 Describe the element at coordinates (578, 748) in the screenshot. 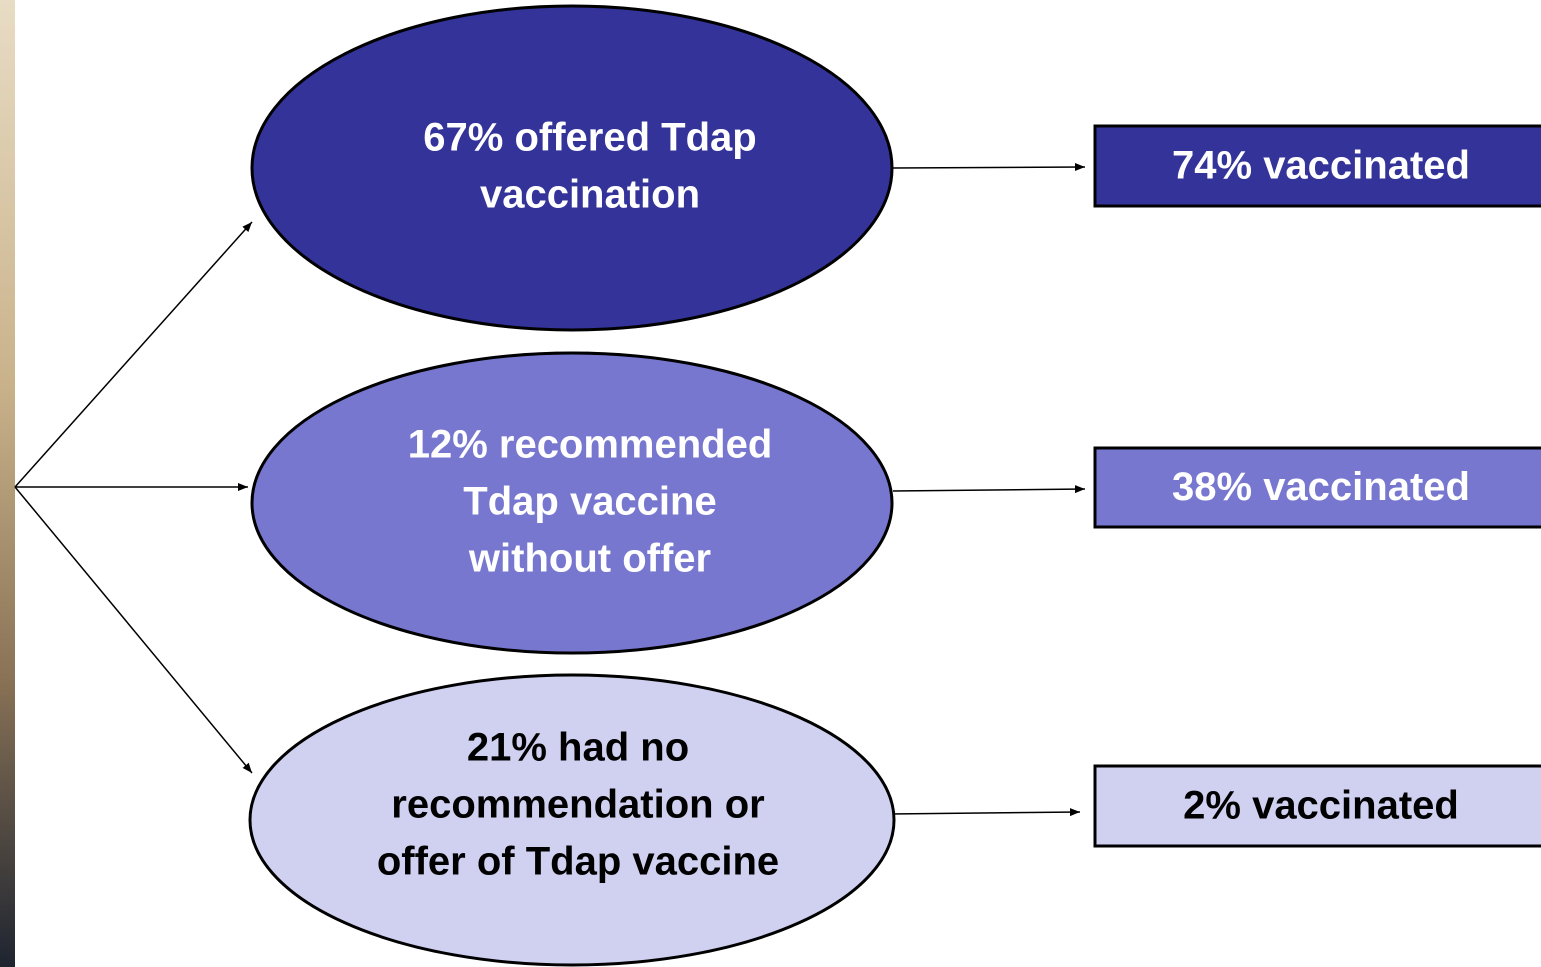

I see `node-label: 21% had no` at that location.